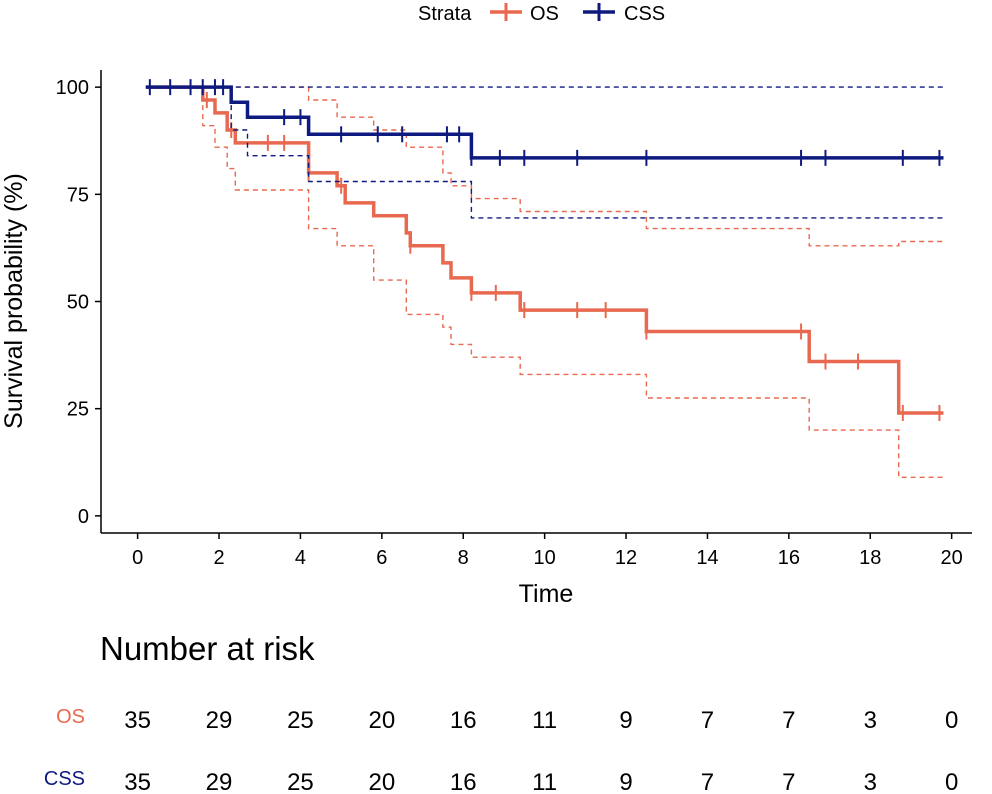 Image resolution: width=992 pixels, height=794 pixels. Describe the element at coordinates (626, 558) in the screenshot. I see `x-tick-label: 12` at that location.